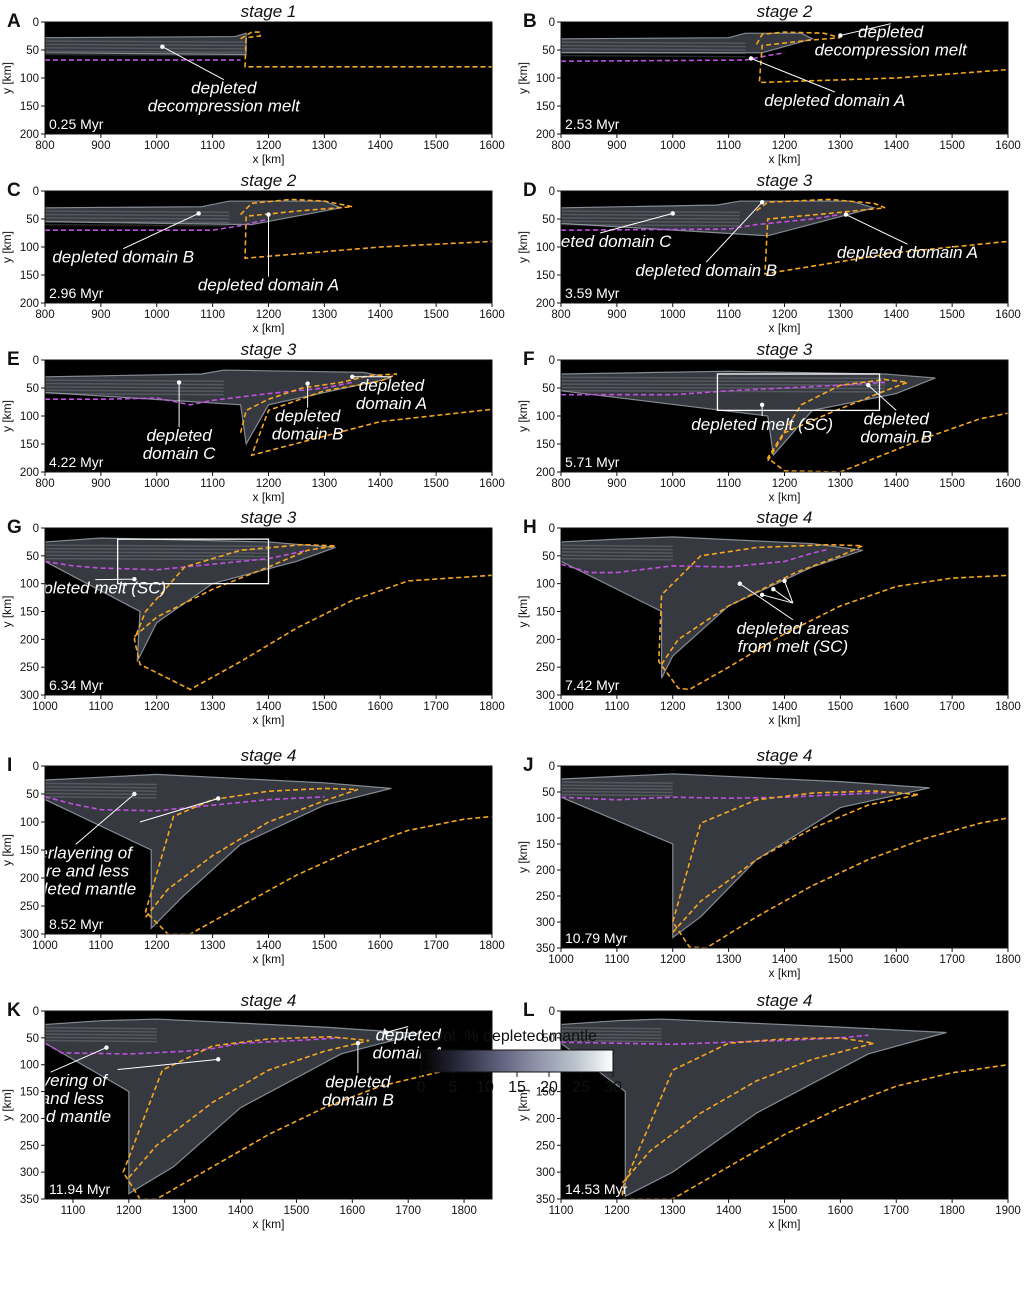  What do you see at coordinates (75, 888) in the screenshot?
I see `annotation-label: depleted mantle` at bounding box center [75, 888].